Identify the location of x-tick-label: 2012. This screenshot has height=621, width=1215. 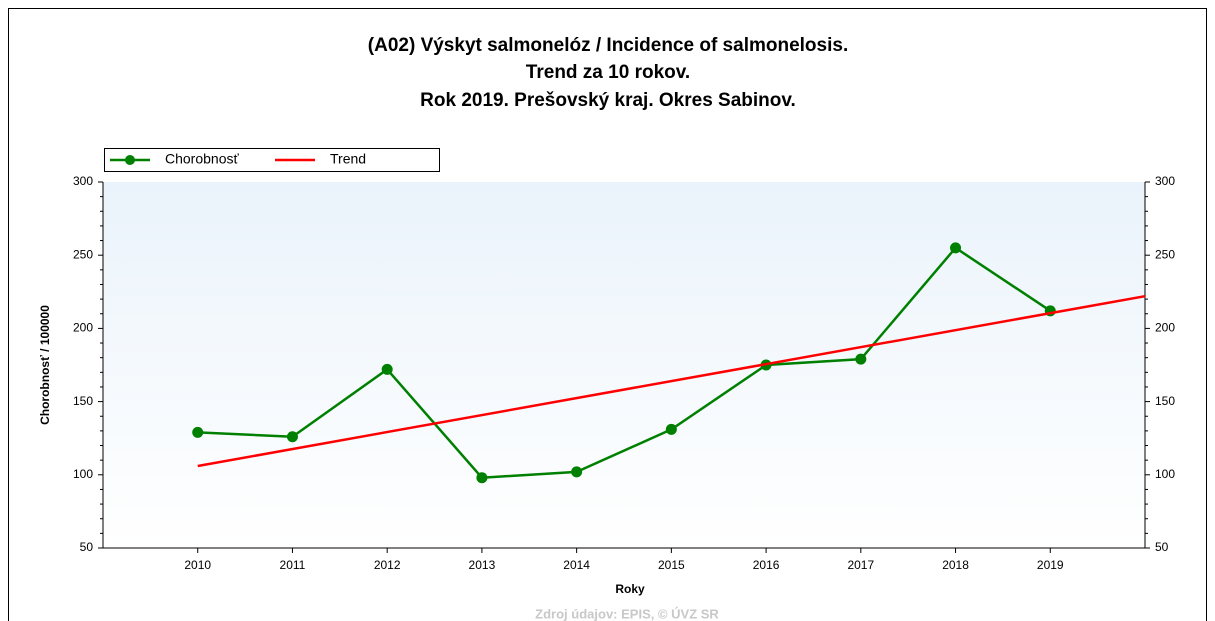
(387, 565).